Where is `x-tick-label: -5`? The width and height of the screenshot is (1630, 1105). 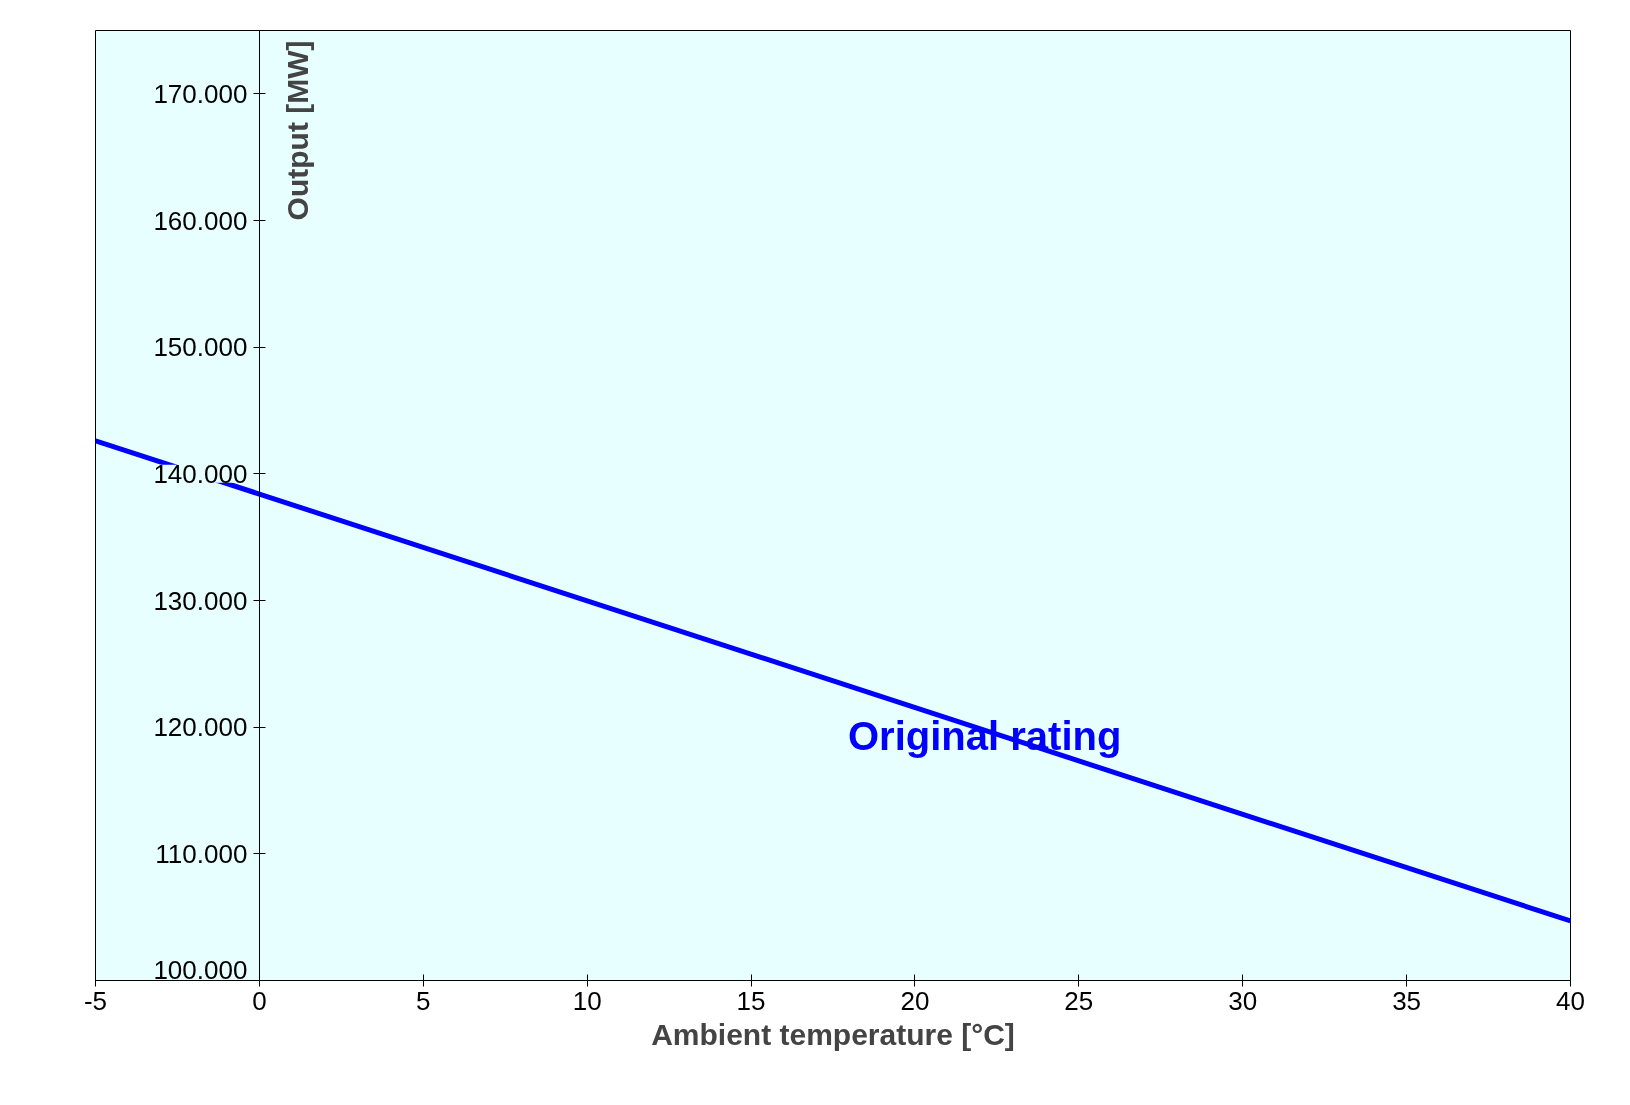 x-tick-label: -5 is located at coordinates (95, 1000).